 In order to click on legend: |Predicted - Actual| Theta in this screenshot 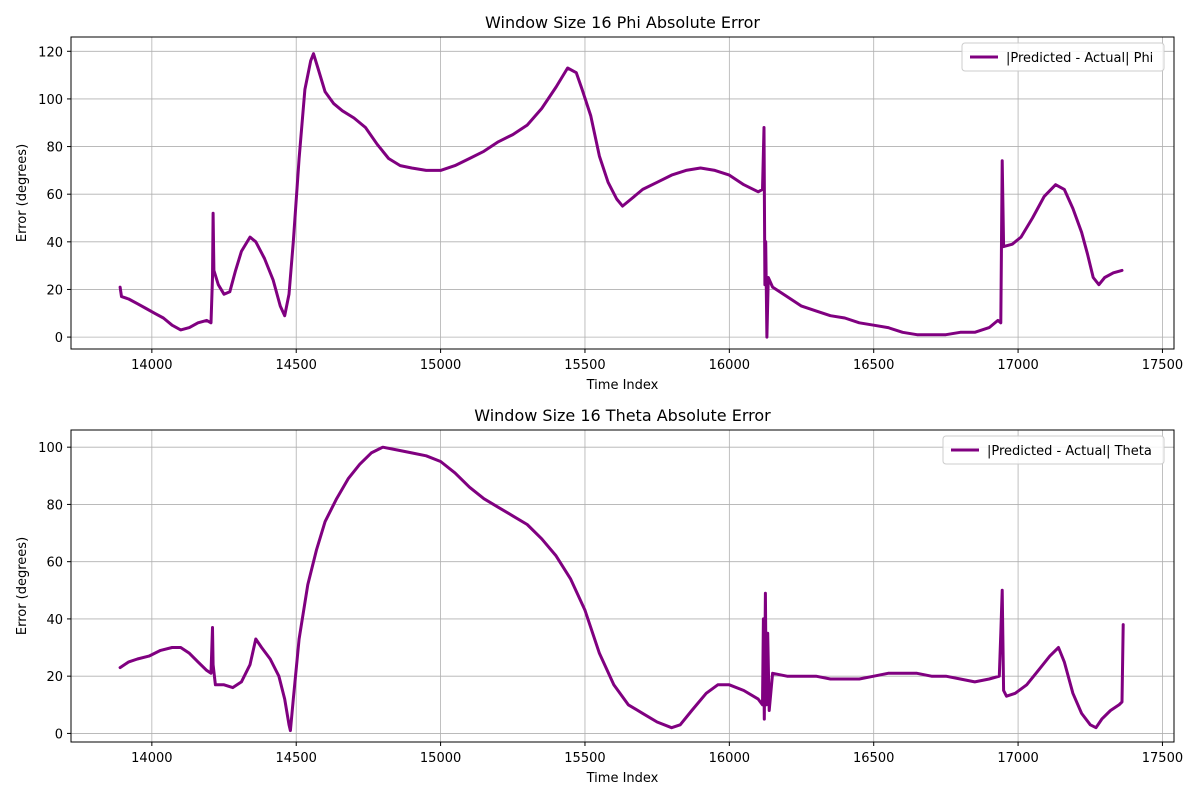, I will do `click(1053, 450)`.